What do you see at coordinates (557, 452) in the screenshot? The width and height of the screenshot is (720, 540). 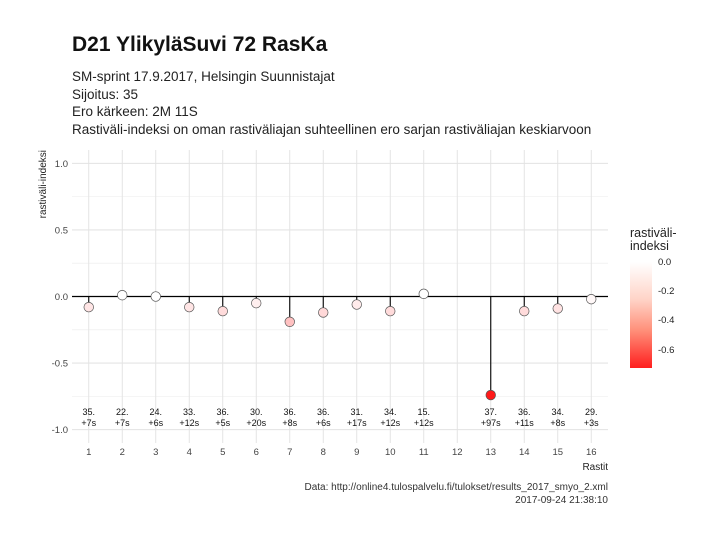 I see `x-tick-label: 15` at bounding box center [557, 452].